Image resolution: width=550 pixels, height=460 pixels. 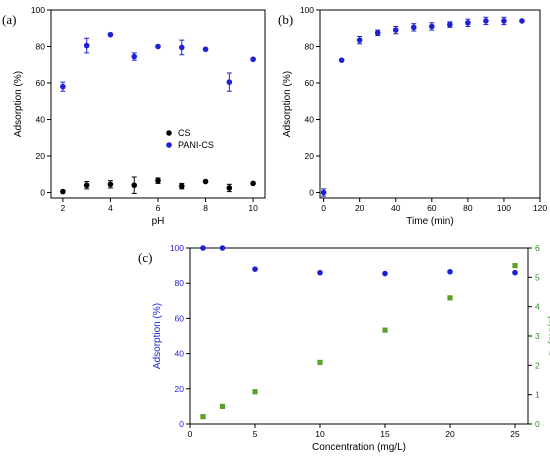 I want to click on x-tick-label: 15, so click(x=385, y=434).